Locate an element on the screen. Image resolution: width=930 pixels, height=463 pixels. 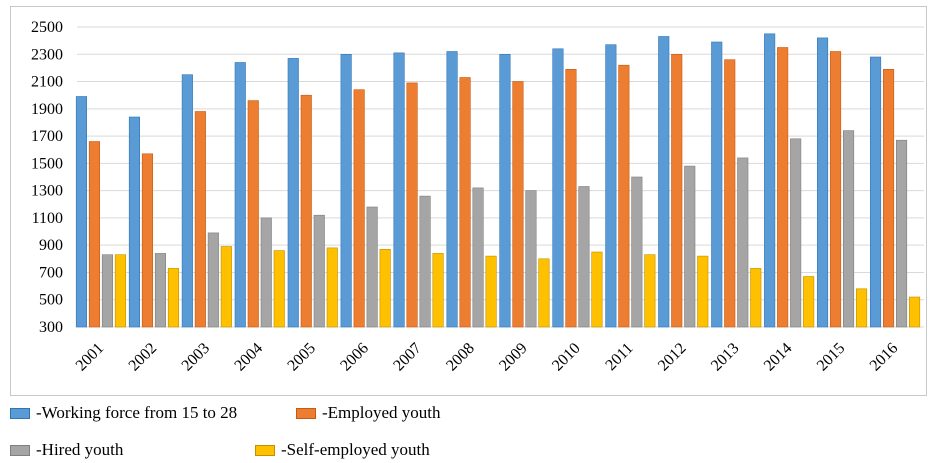
bar-working-force-from-15-to-28-2003 is located at coordinates (187, 201).